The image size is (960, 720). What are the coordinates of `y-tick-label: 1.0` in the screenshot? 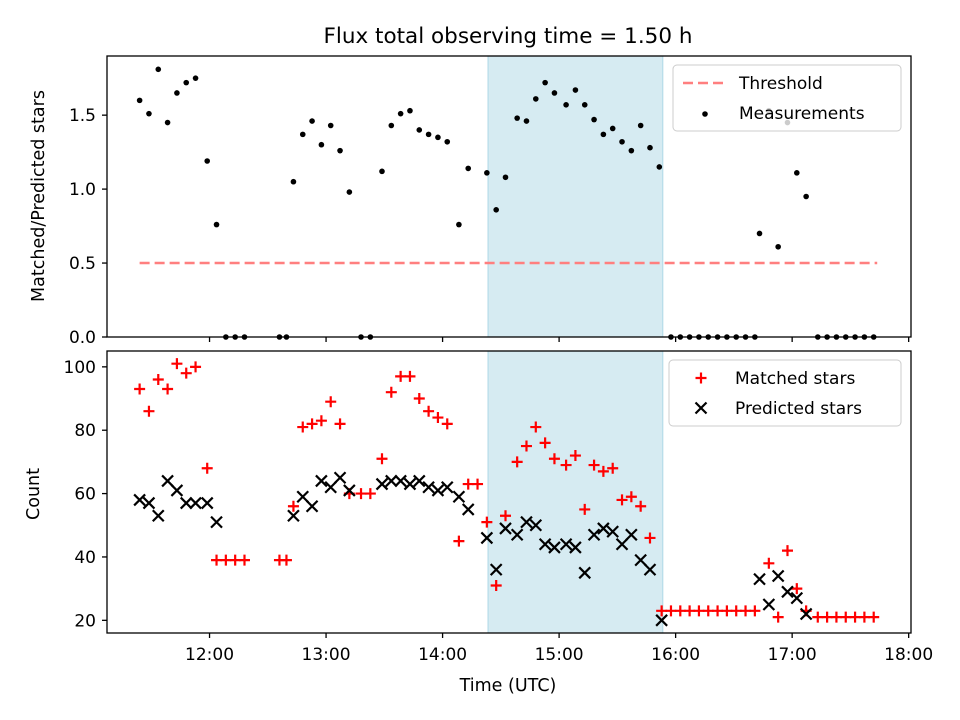 It's located at (82, 190).